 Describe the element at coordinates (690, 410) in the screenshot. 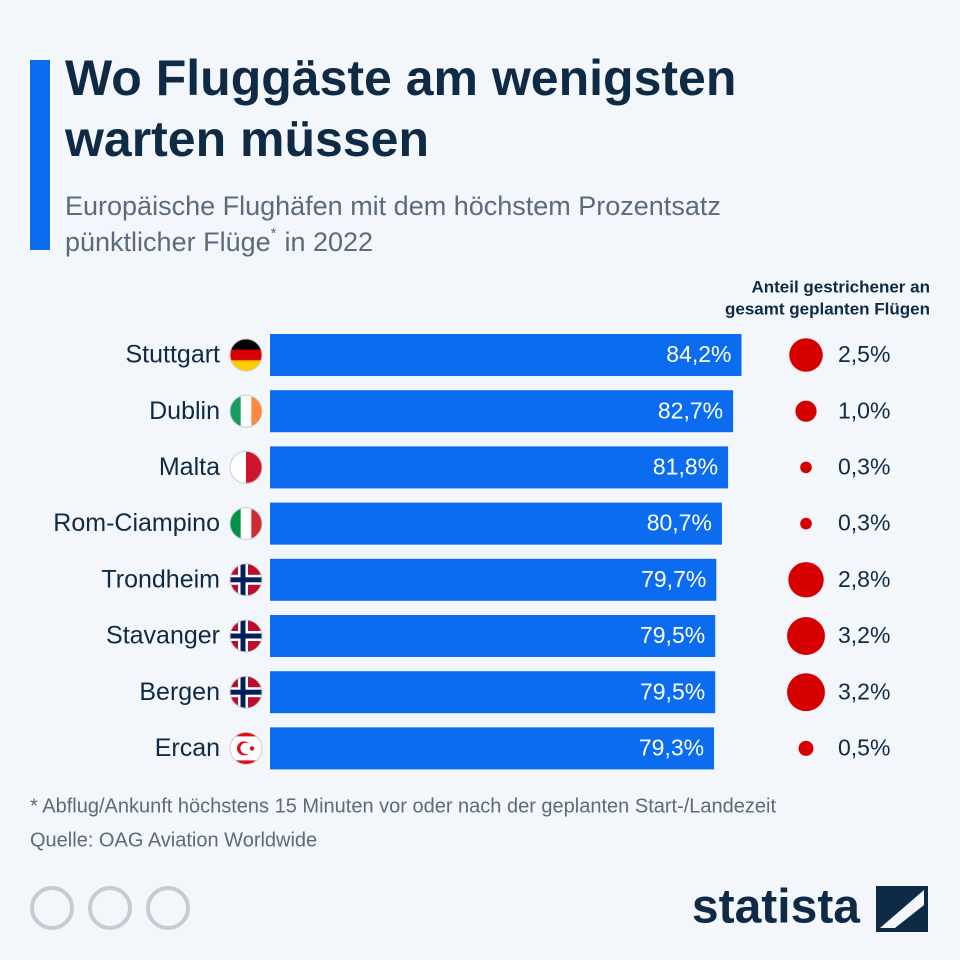

I see `value-label: 82,7%` at that location.